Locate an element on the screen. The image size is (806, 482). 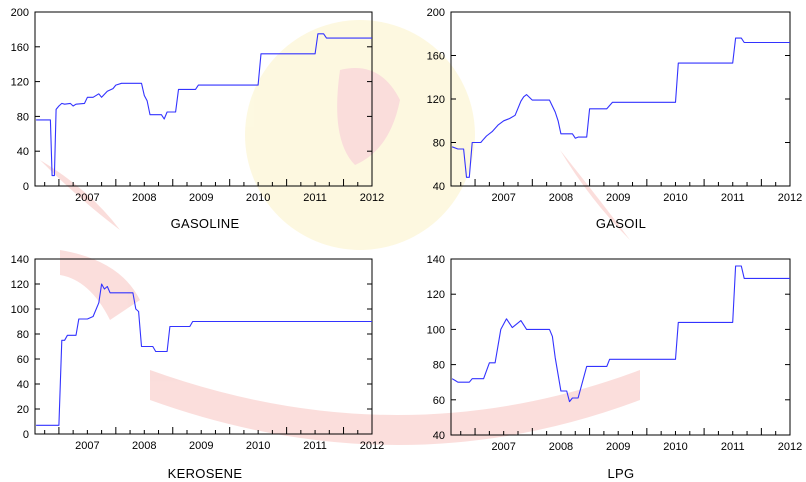
gasoline-y-tick-label: 40 is located at coordinates (23, 152).